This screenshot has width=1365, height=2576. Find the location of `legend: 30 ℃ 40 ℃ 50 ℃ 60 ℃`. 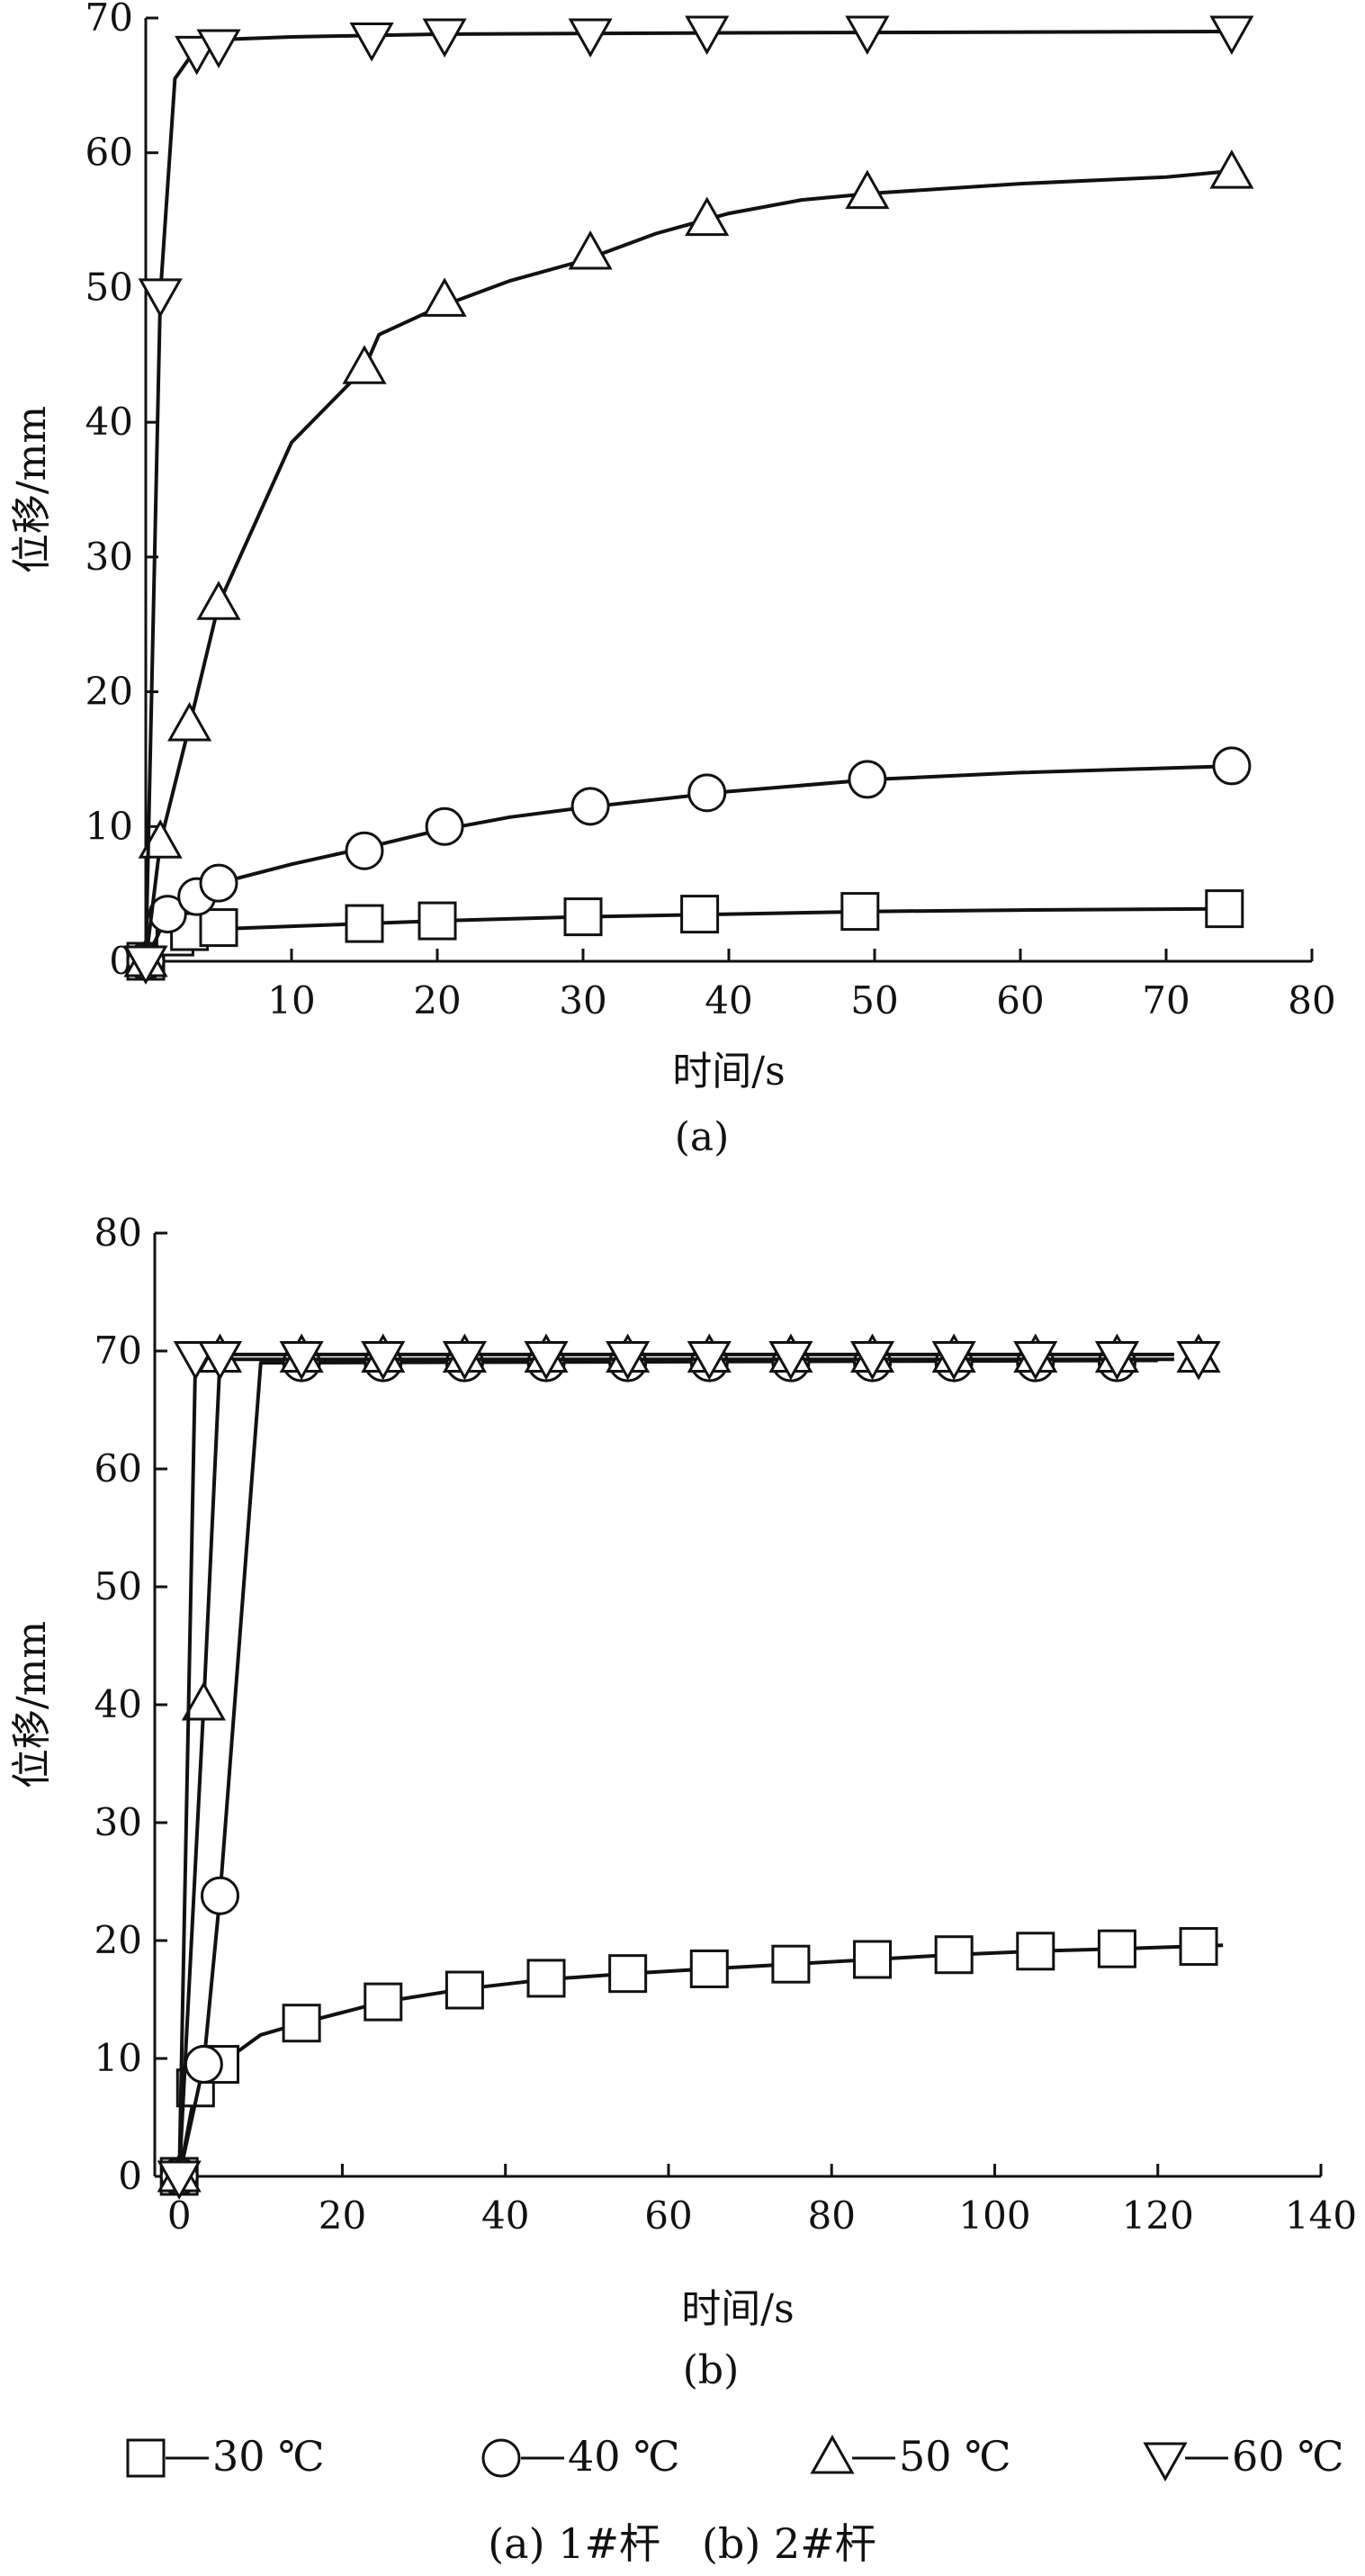

legend: 30 ℃ 40 ℃ 50 ℃ 60 ℃ is located at coordinates (735, 2457).